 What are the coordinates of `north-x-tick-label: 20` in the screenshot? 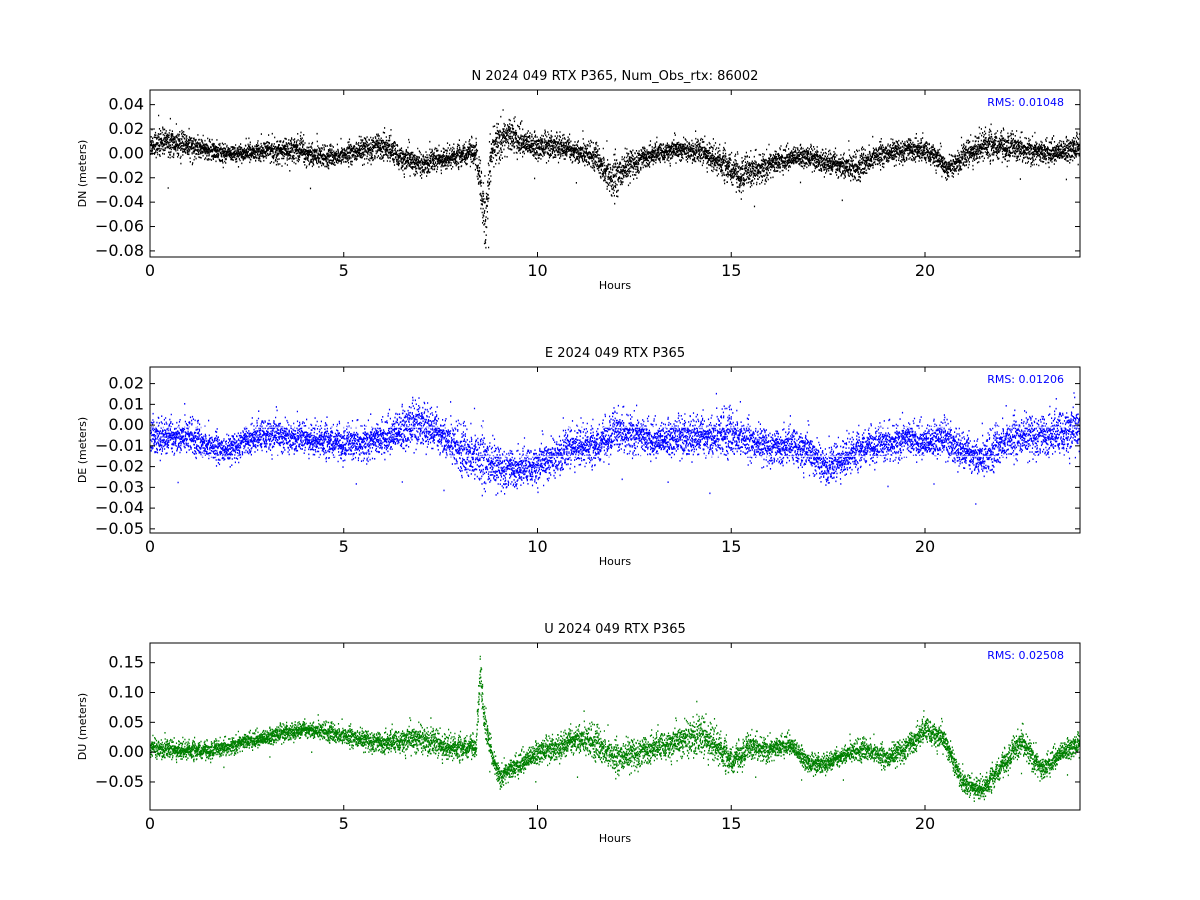 It's located at (925, 270).